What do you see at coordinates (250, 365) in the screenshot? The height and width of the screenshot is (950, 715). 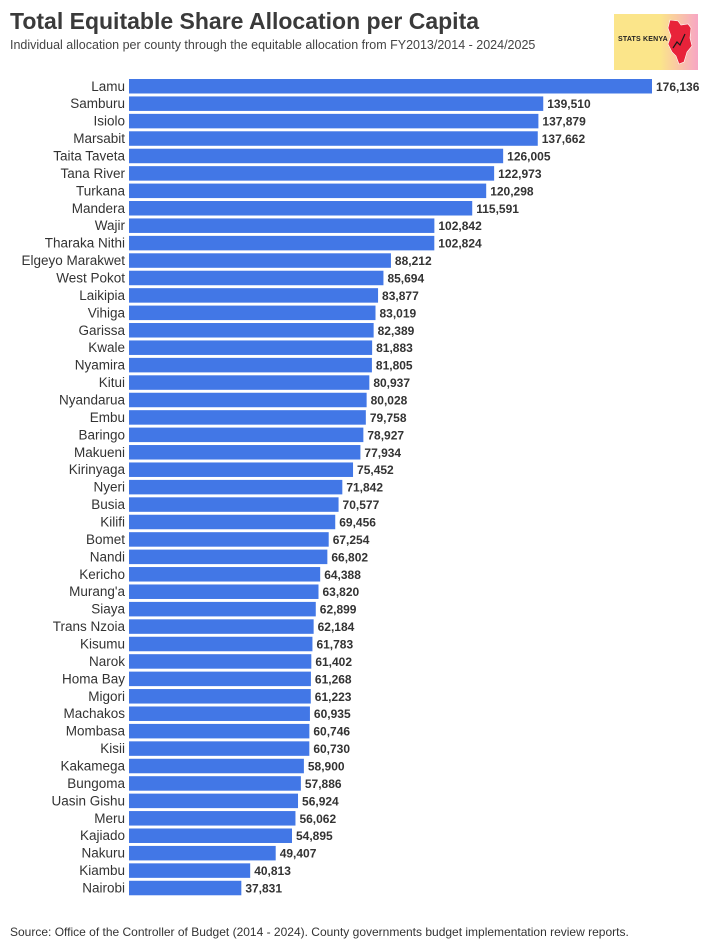 I see `bar-nyamira` at bounding box center [250, 365].